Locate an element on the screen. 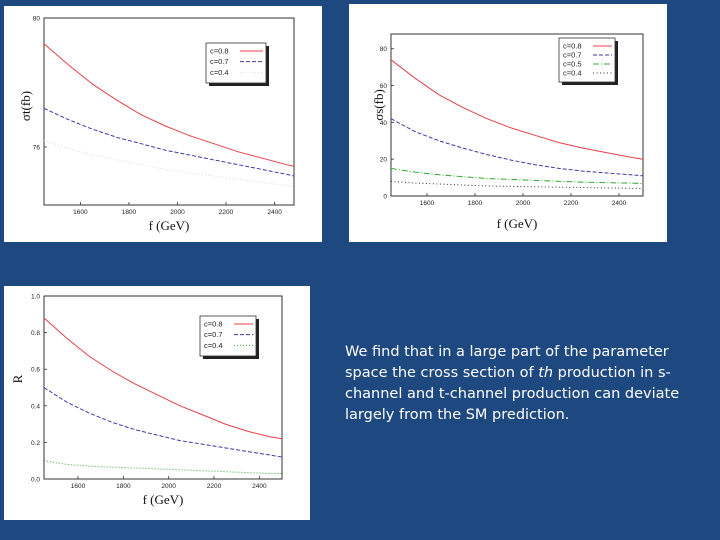 The image size is (720, 540). caption-italic: th is located at coordinates (546, 373).